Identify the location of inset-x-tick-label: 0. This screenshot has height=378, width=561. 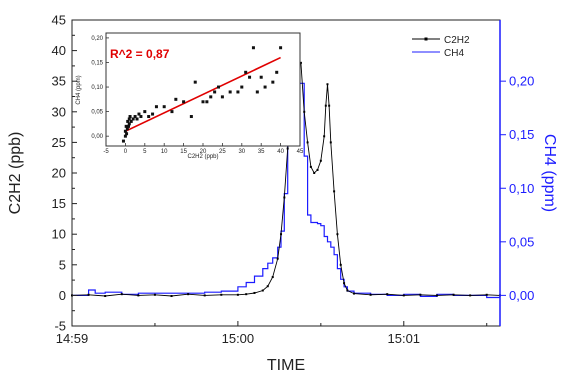
(126, 152).